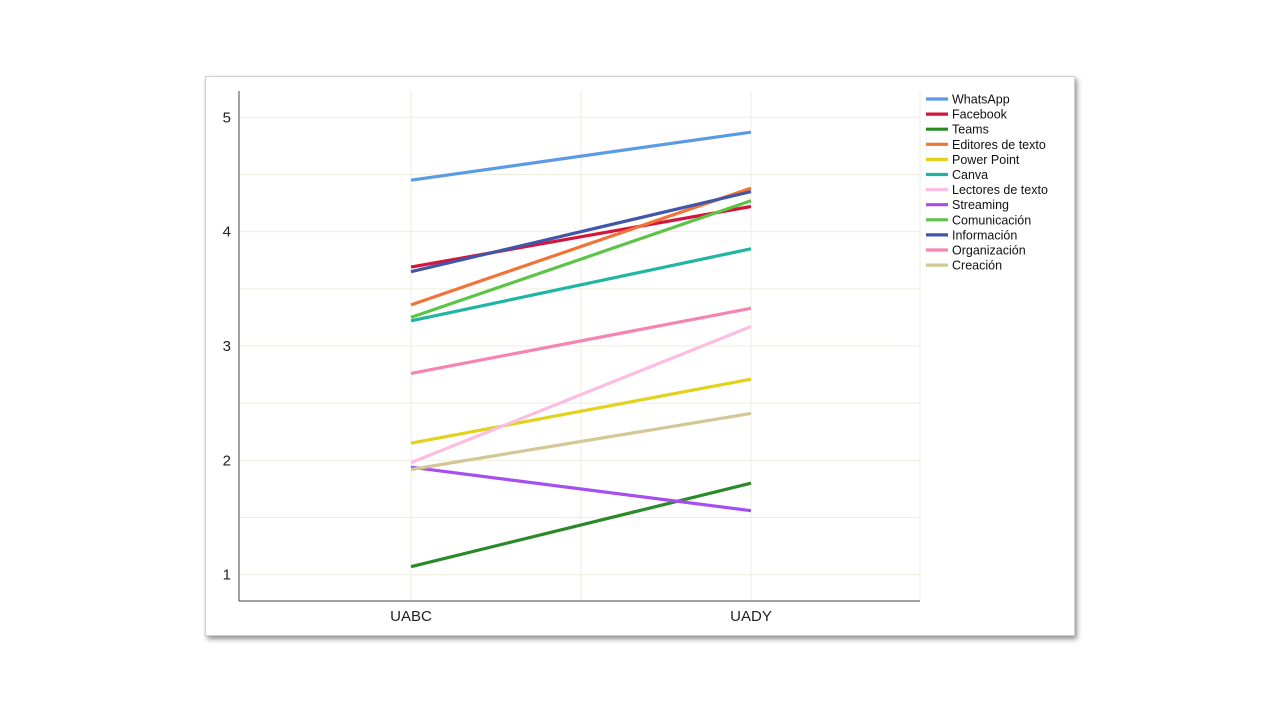  Describe the element at coordinates (989, 251) in the screenshot. I see `legend-label: Organización` at that location.